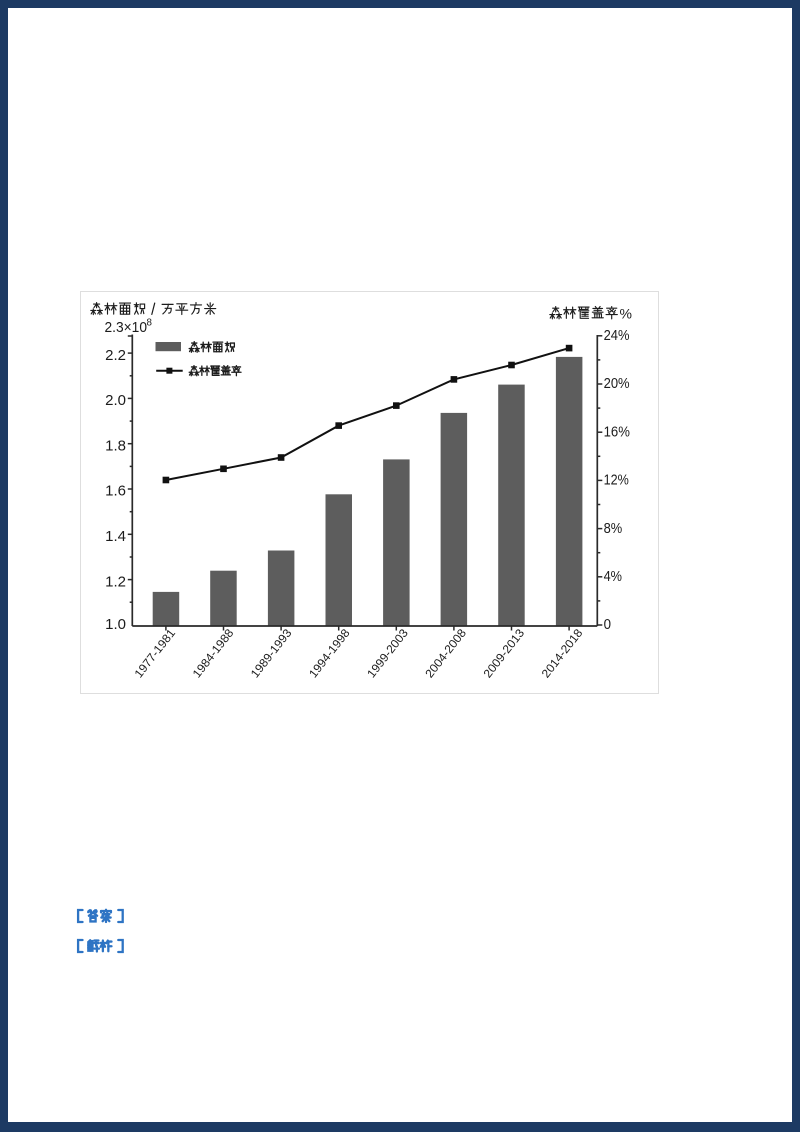 This screenshot has width=800, height=1132. What do you see at coordinates (613, 528) in the screenshot?
I see `svg-text: 8%` at bounding box center [613, 528].